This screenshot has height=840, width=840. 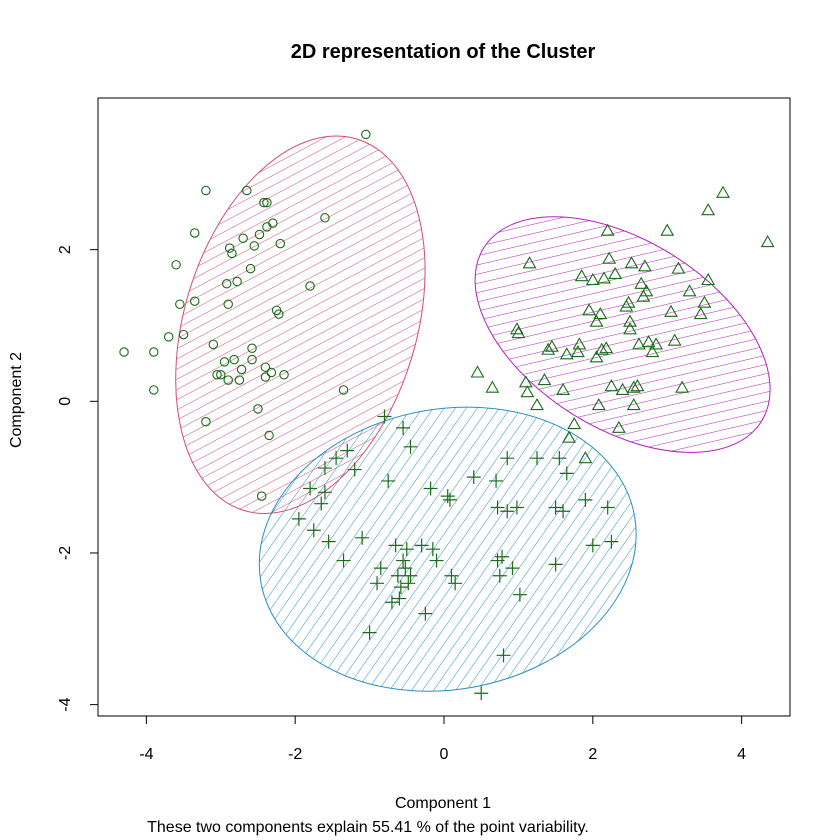 I want to click on chart-title: 2D representation of the Cluster, so click(x=443, y=52).